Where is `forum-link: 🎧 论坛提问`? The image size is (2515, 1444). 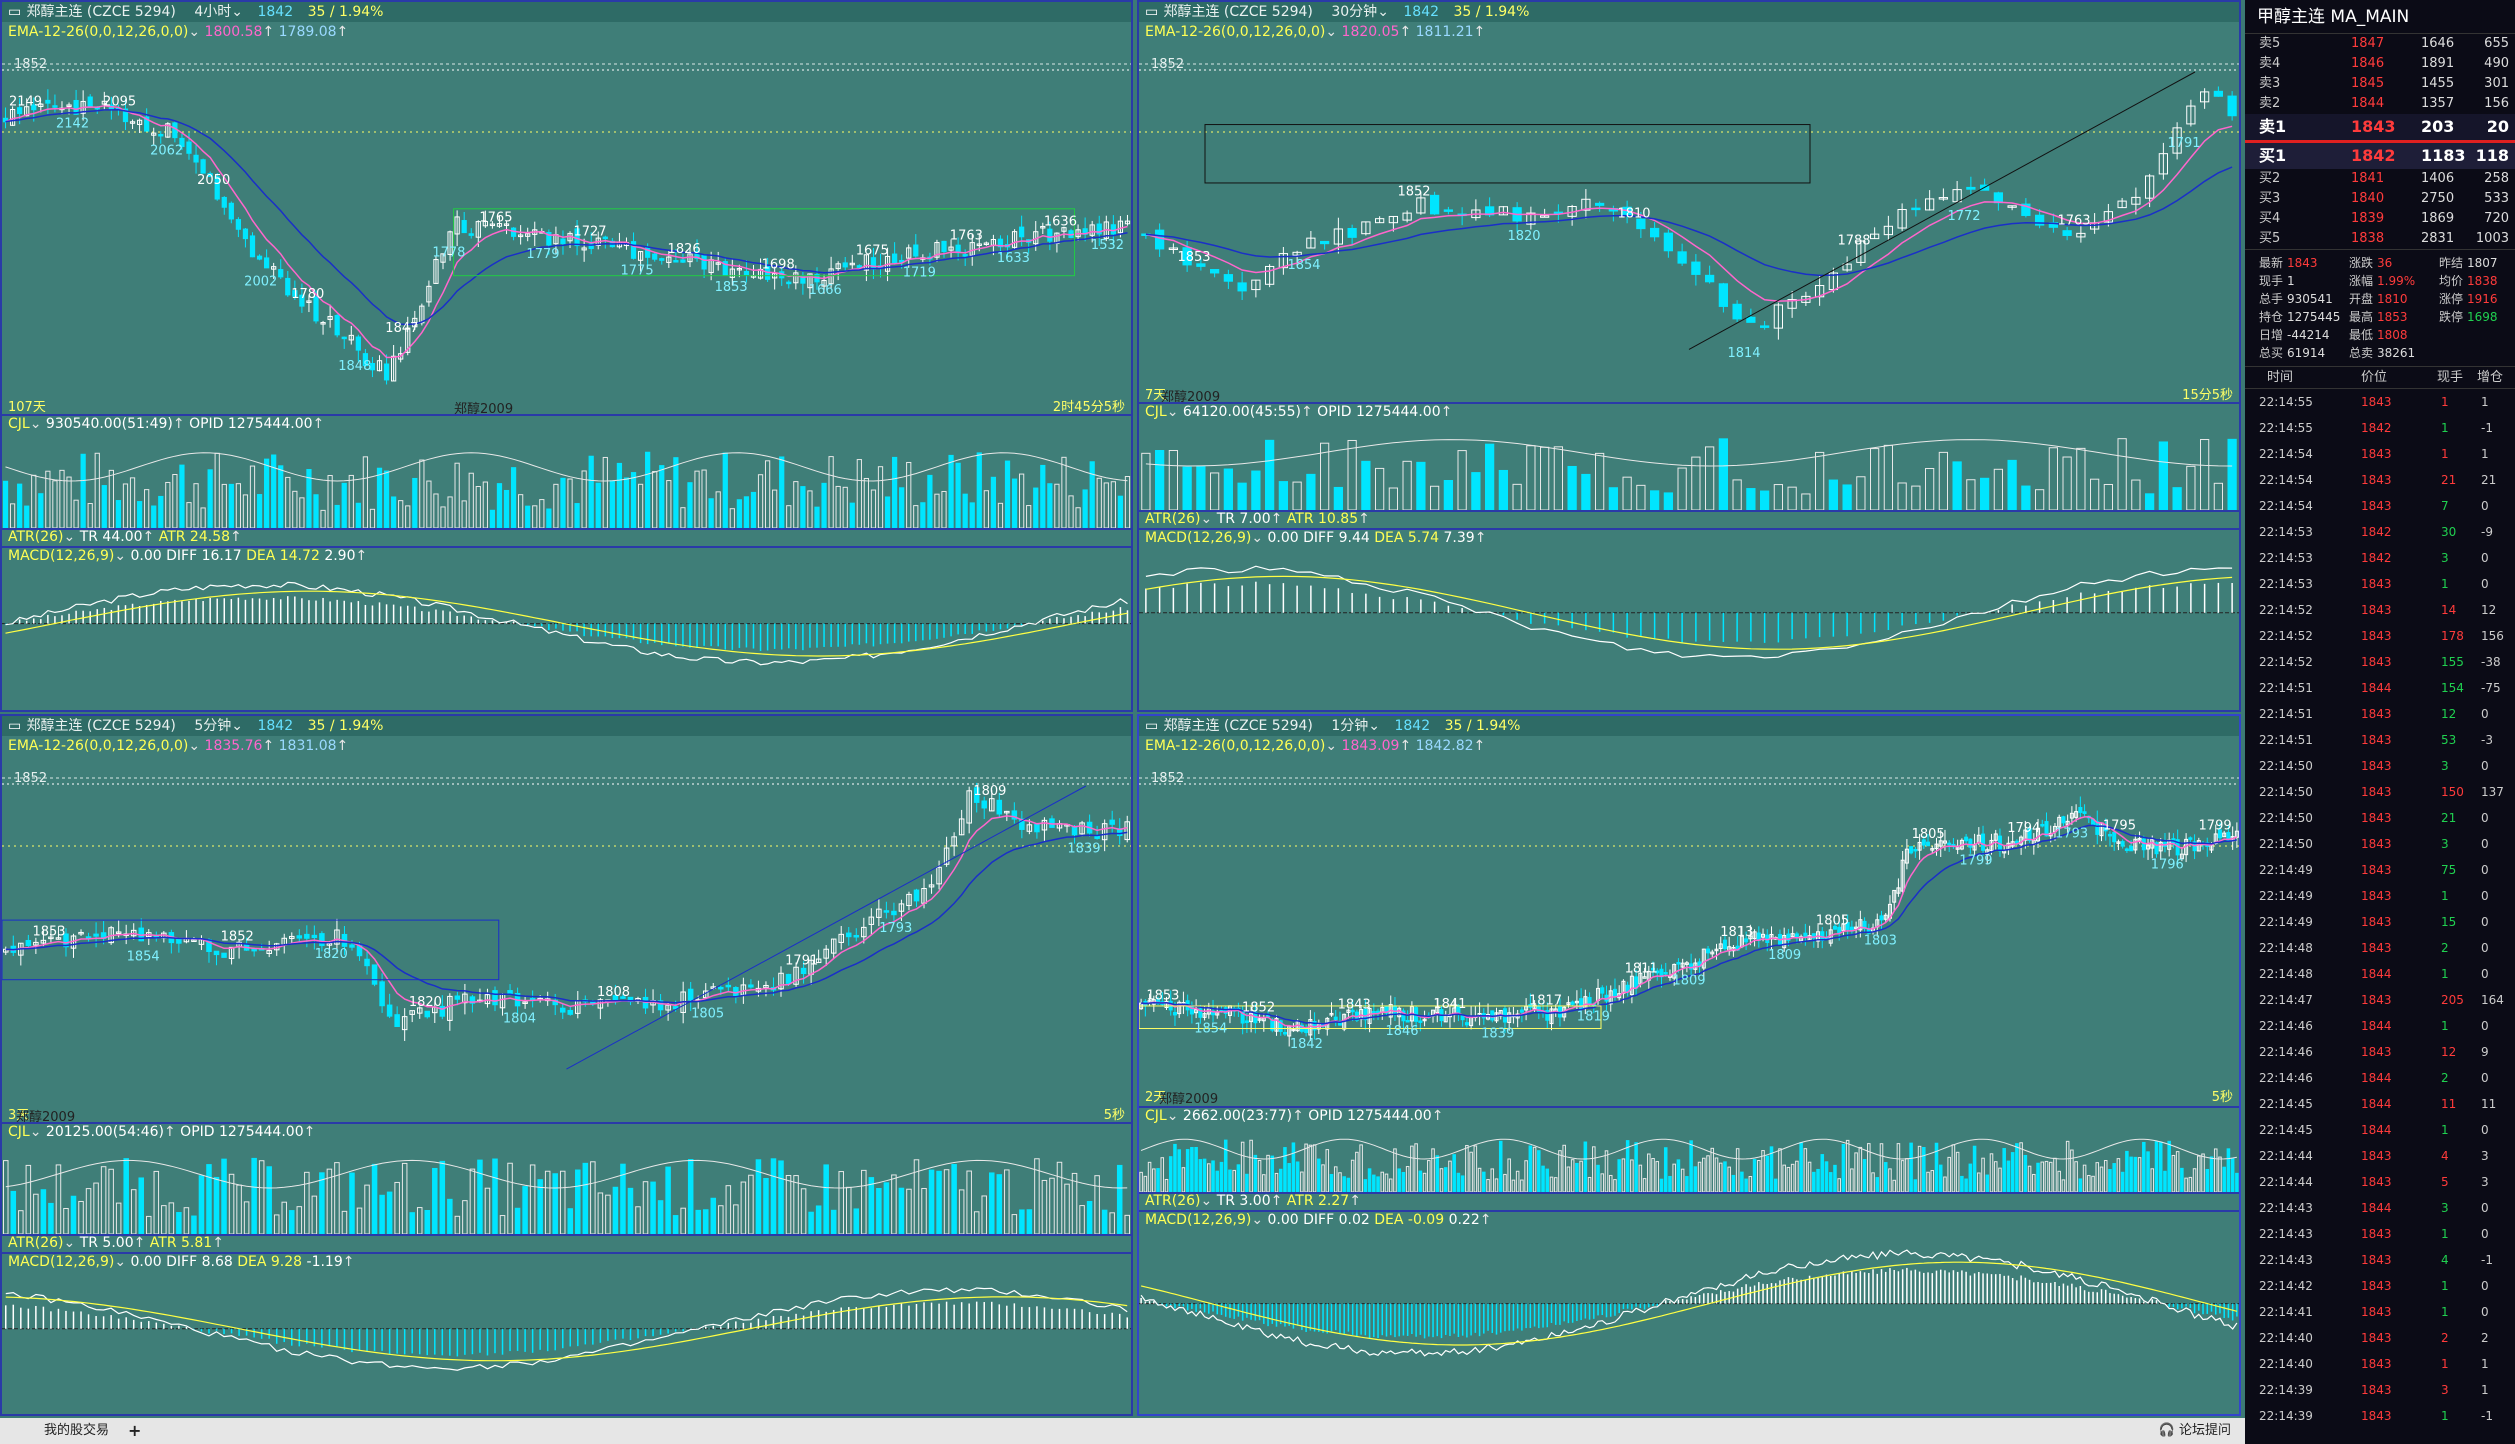 forum-link: 🎧 论坛提问 is located at coordinates (2194, 1430).